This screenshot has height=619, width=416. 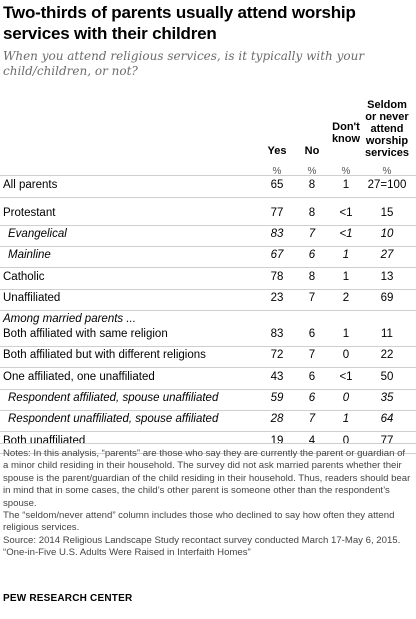 I want to click on table-cell: 27, so click(x=387, y=255).